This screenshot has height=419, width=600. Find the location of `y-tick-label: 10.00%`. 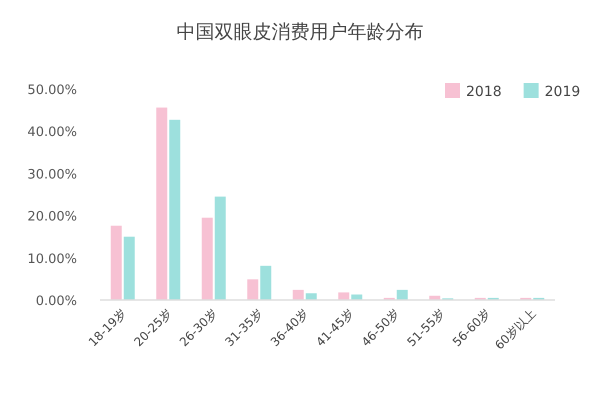

y-tick-label: 10.00% is located at coordinates (52, 259).